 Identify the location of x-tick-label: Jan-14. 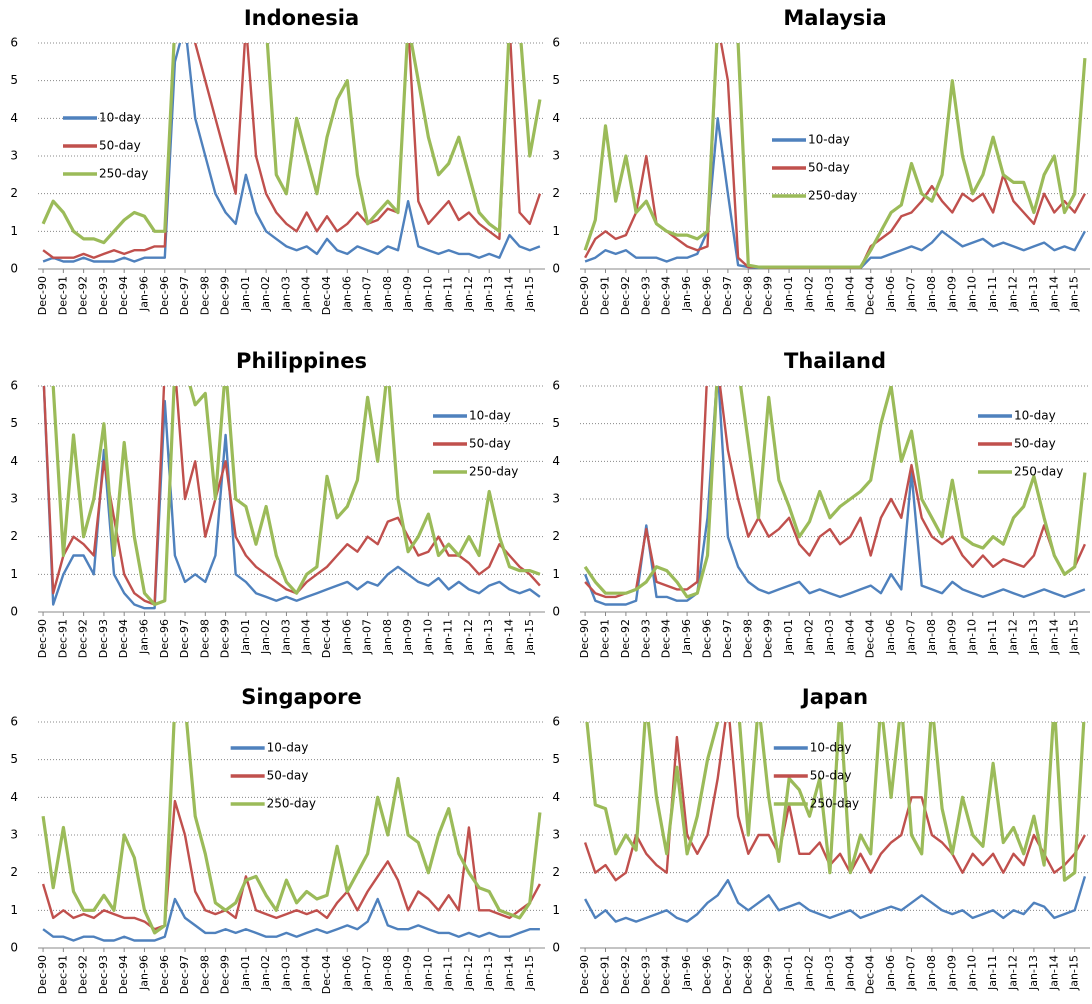
(1053, 973).